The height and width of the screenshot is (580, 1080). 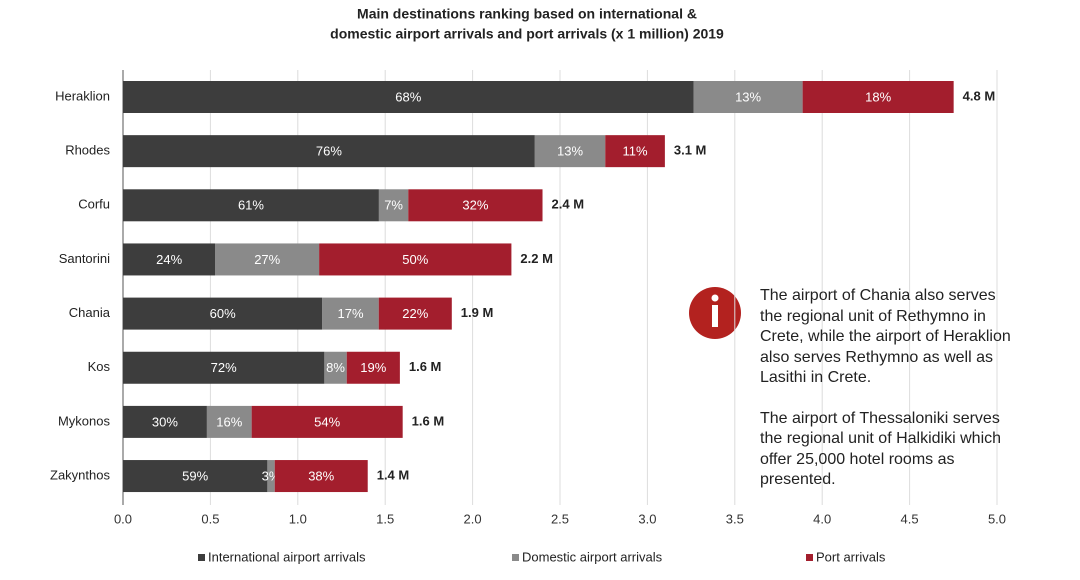 I want to click on total-label: 4.8 M, so click(x=979, y=95).